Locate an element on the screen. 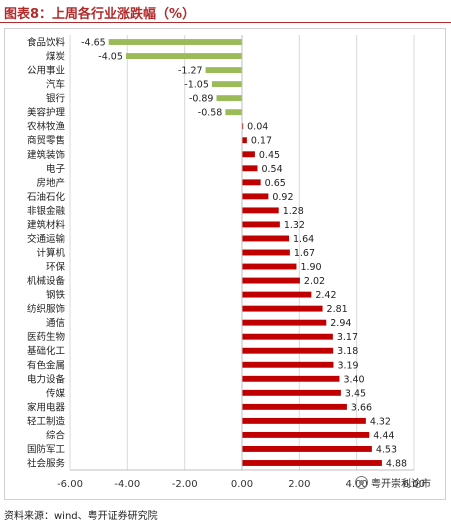  data-label: 2.02 is located at coordinates (314, 281).